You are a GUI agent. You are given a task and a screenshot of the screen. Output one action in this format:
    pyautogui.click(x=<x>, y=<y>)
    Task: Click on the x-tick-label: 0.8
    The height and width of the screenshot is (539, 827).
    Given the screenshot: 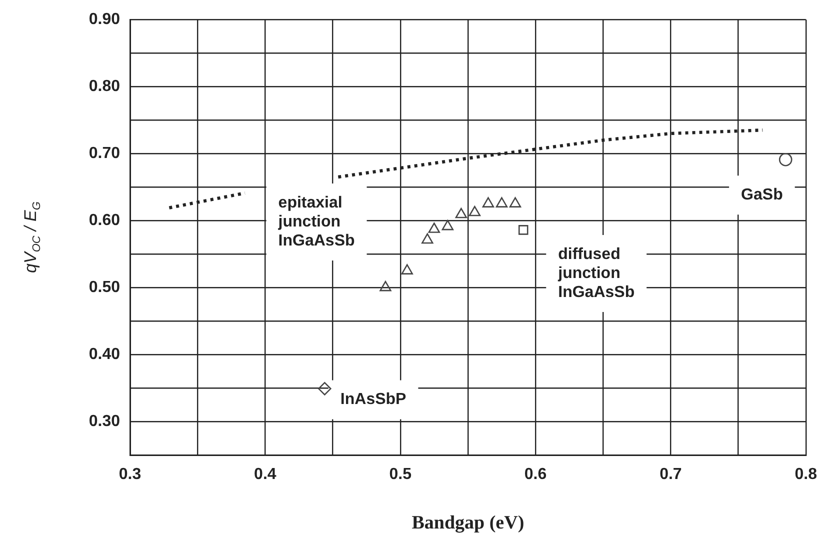 What is the action you would take?
    pyautogui.click(x=806, y=475)
    